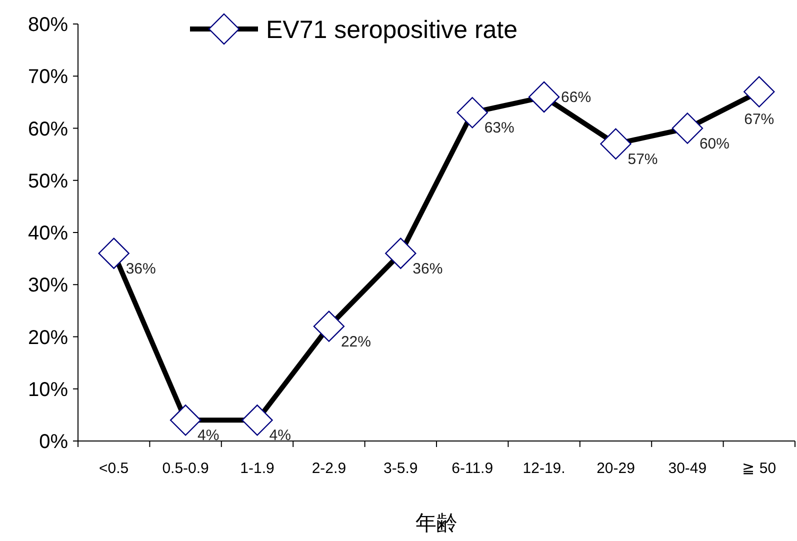  What do you see at coordinates (48, 337) in the screenshot?
I see `y-tick-label: 20%` at bounding box center [48, 337].